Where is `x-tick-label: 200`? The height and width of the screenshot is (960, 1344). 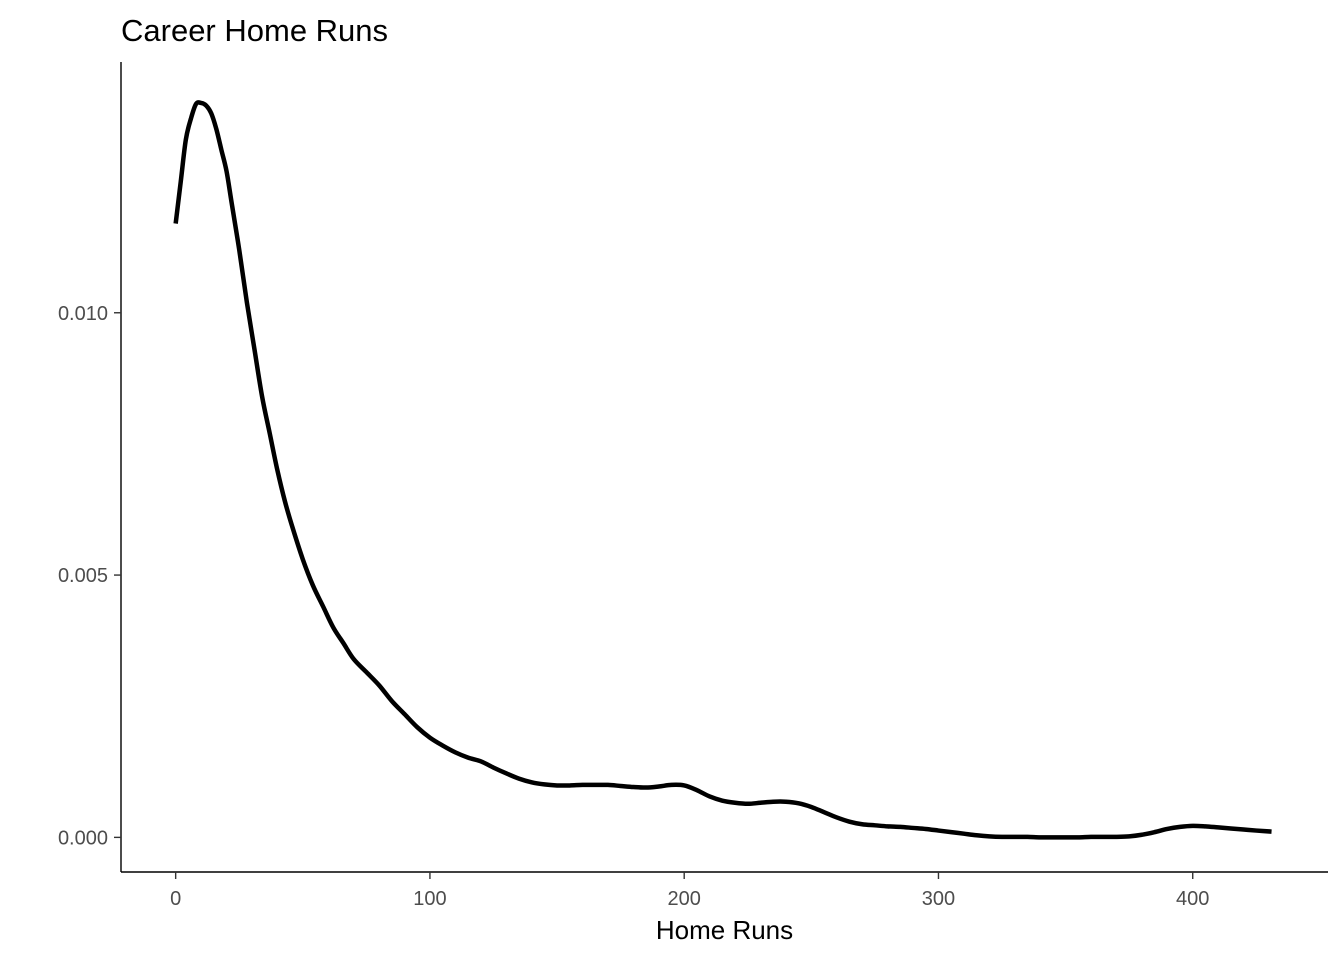 x-tick-label: 200 is located at coordinates (684, 899).